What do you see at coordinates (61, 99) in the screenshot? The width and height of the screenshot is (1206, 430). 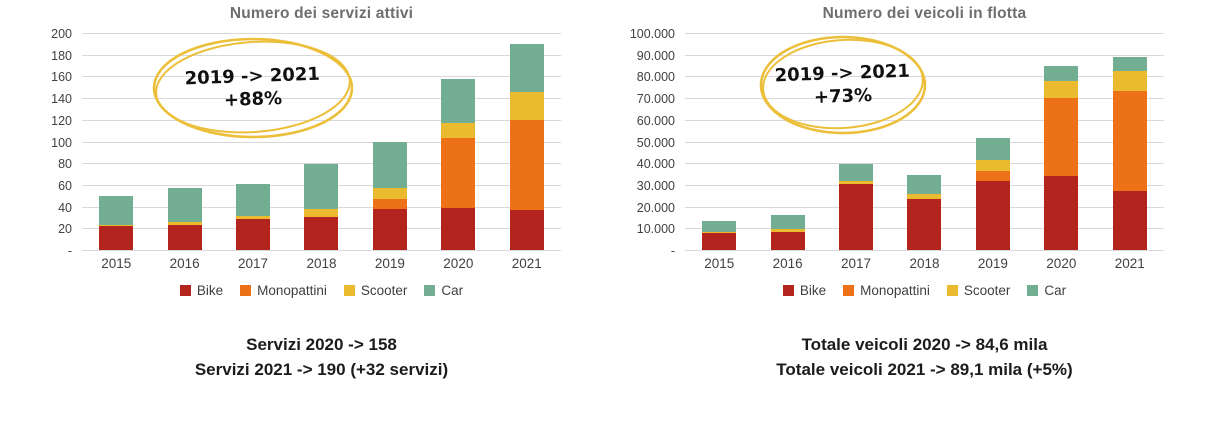 I see `y-tick-label: 140` at bounding box center [61, 99].